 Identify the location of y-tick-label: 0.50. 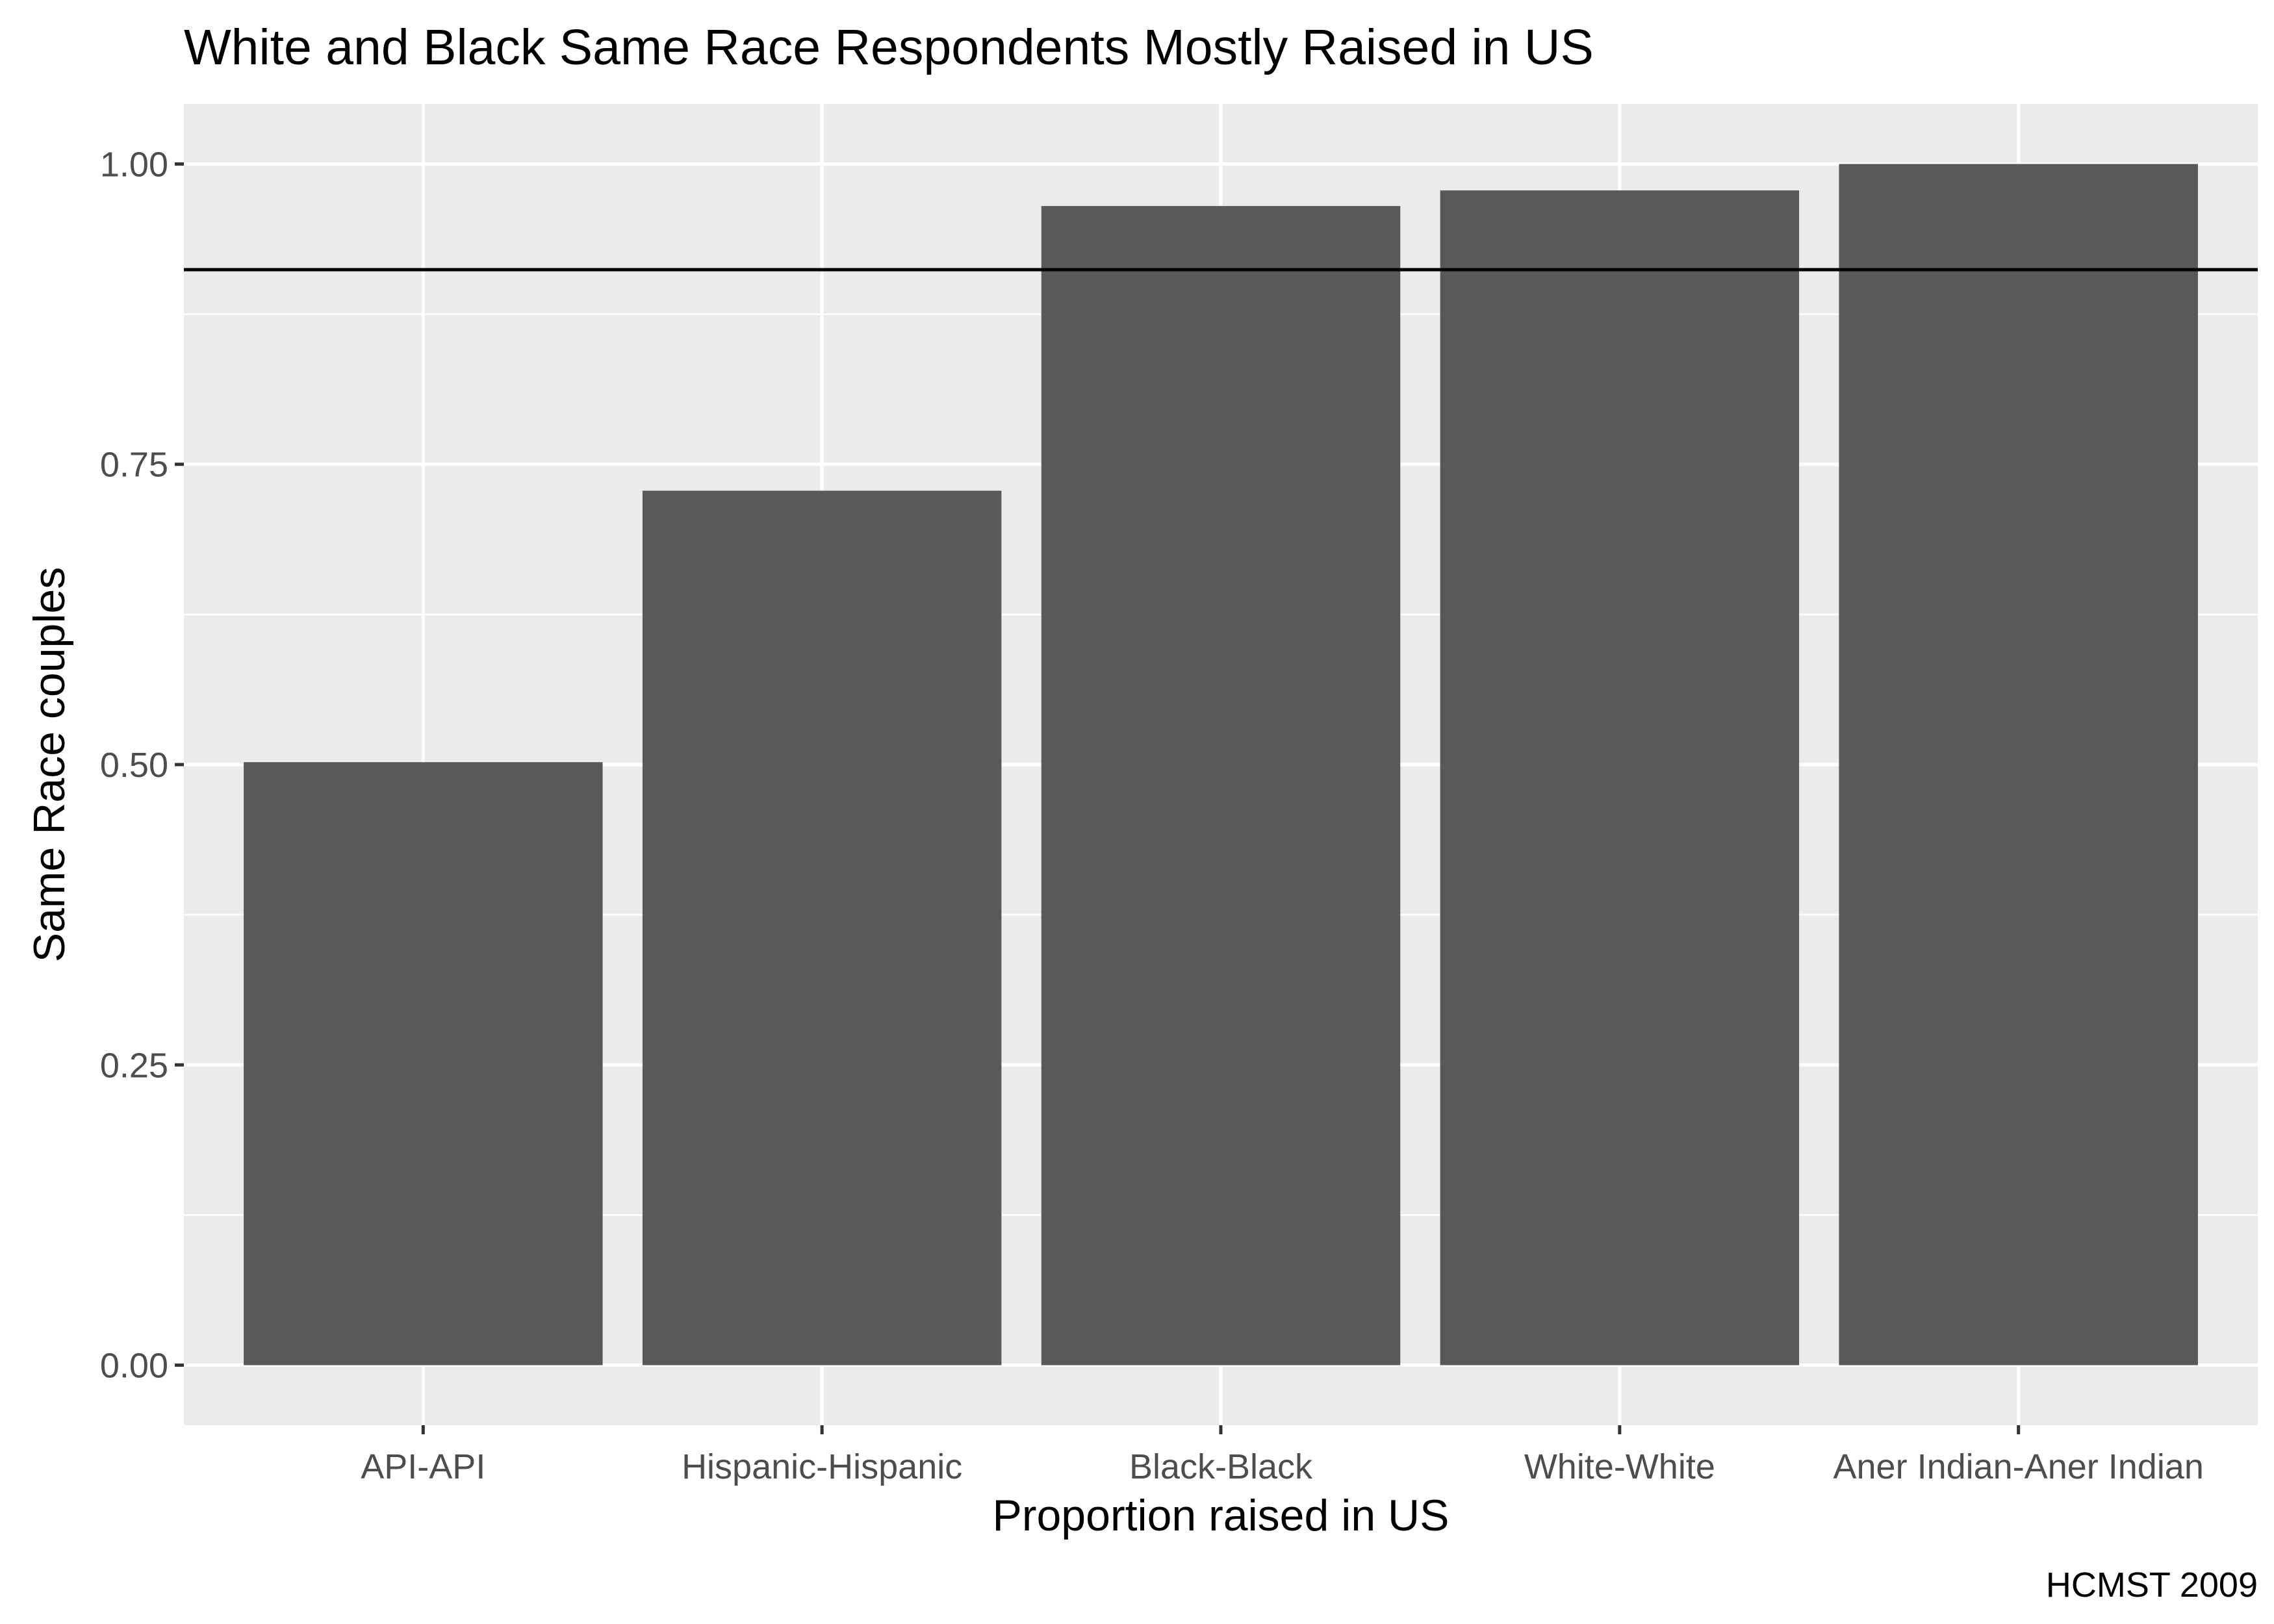
(134, 765).